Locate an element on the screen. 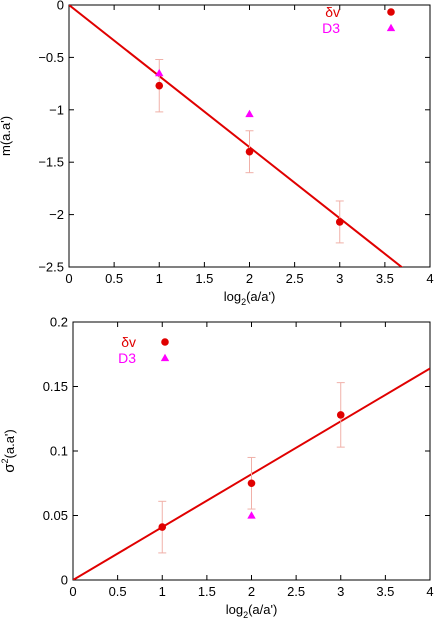 This screenshot has height=629, width=435. y-tick-label: −1.5 is located at coordinates (51, 162).